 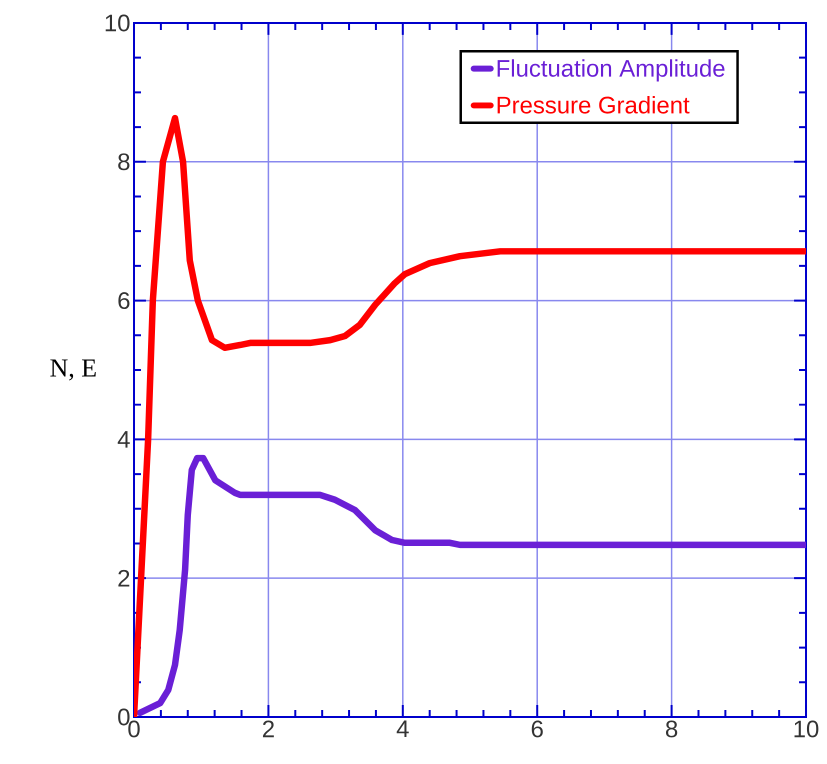 I want to click on y-tick-label: 2, so click(x=124, y=578).